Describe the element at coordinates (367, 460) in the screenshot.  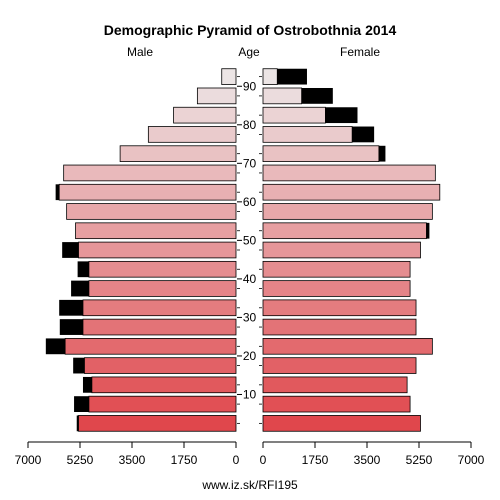
I see `female-x-tick-label: 3500` at that location.